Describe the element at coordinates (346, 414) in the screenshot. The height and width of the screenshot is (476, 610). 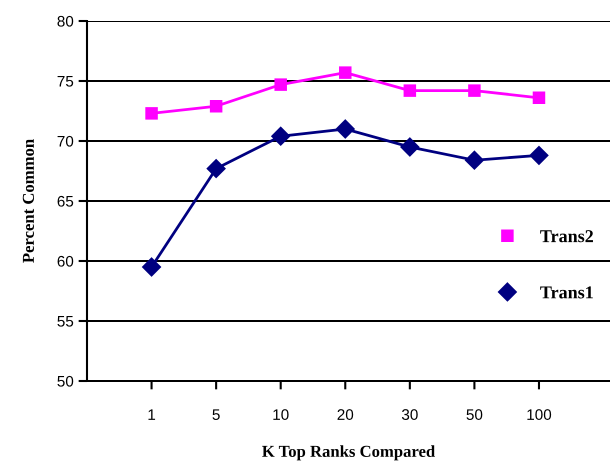
I see `x-tick-label: 20` at that location.